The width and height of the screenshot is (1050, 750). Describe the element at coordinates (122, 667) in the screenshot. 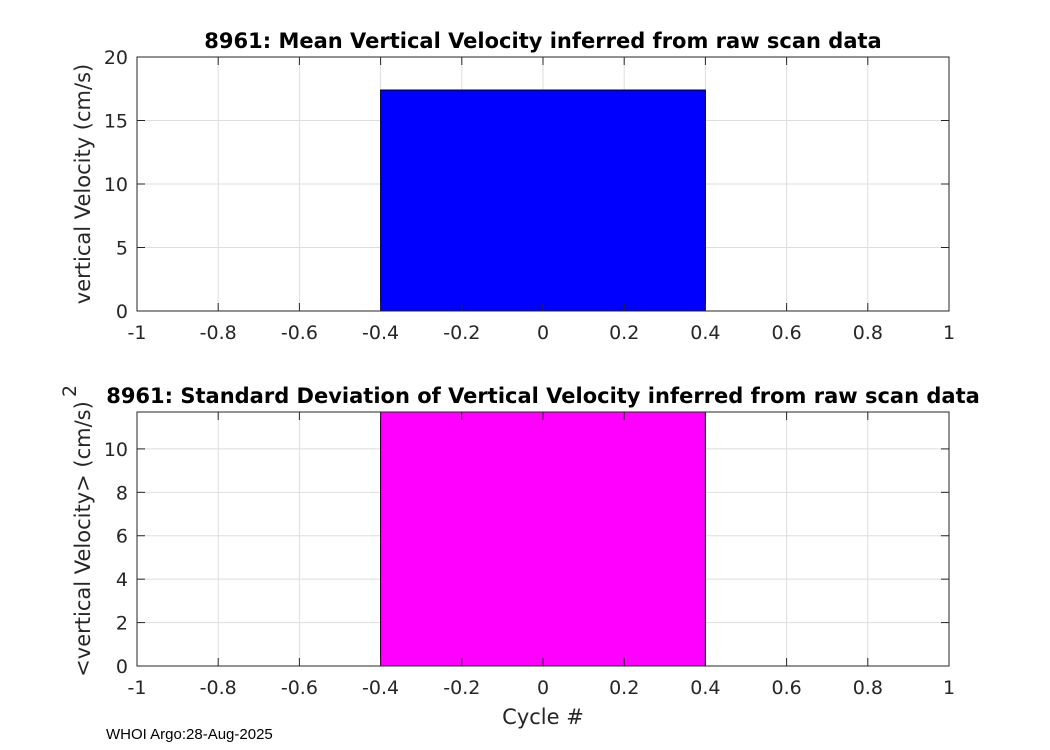

I see `chart2-y-tick-label: 0` at that location.